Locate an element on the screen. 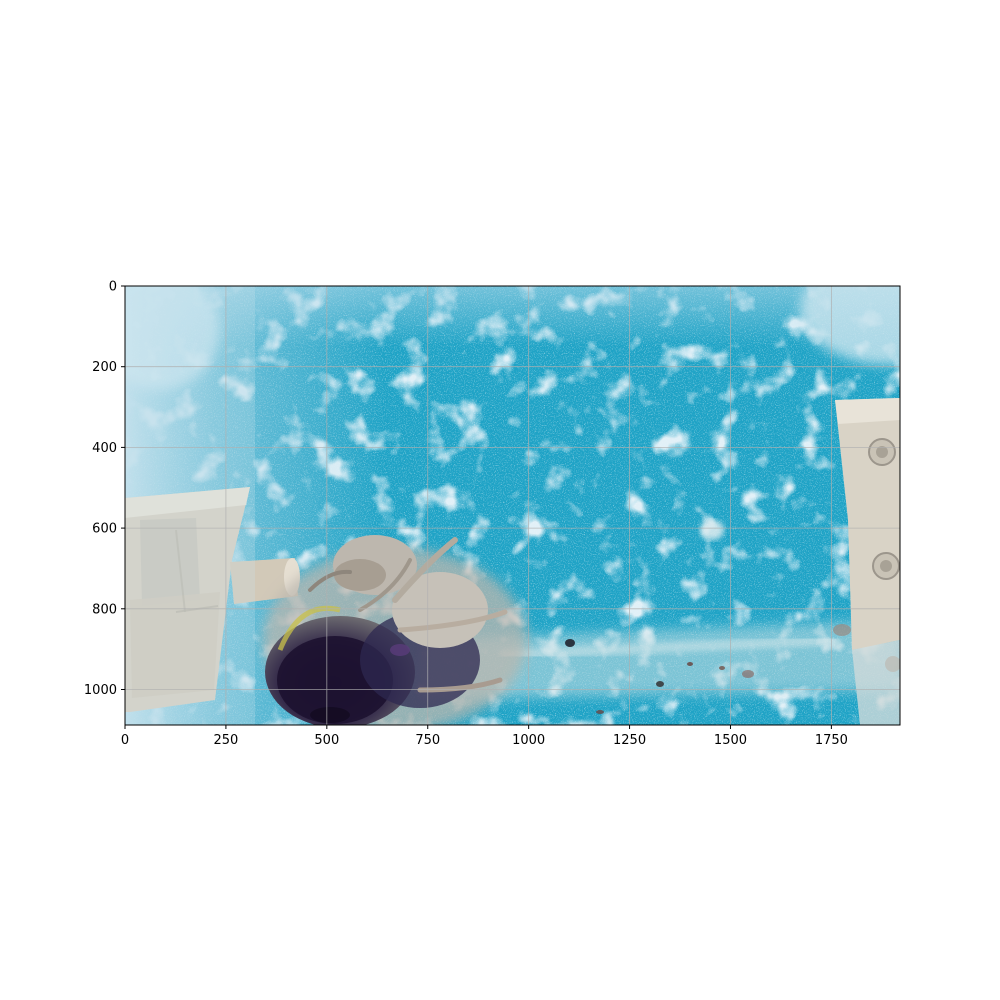  x-tick-label: 1750 is located at coordinates (831, 740).